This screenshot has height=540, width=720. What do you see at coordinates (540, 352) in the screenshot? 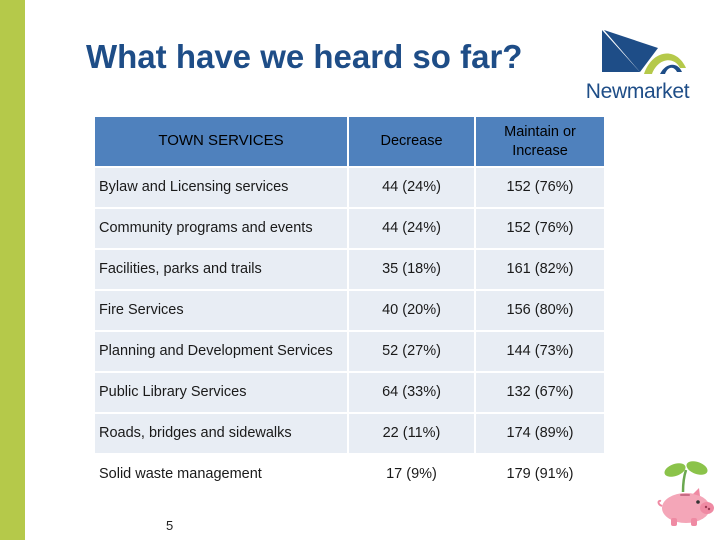
I see `maintain-value: 144 (73%)` at bounding box center [540, 352].